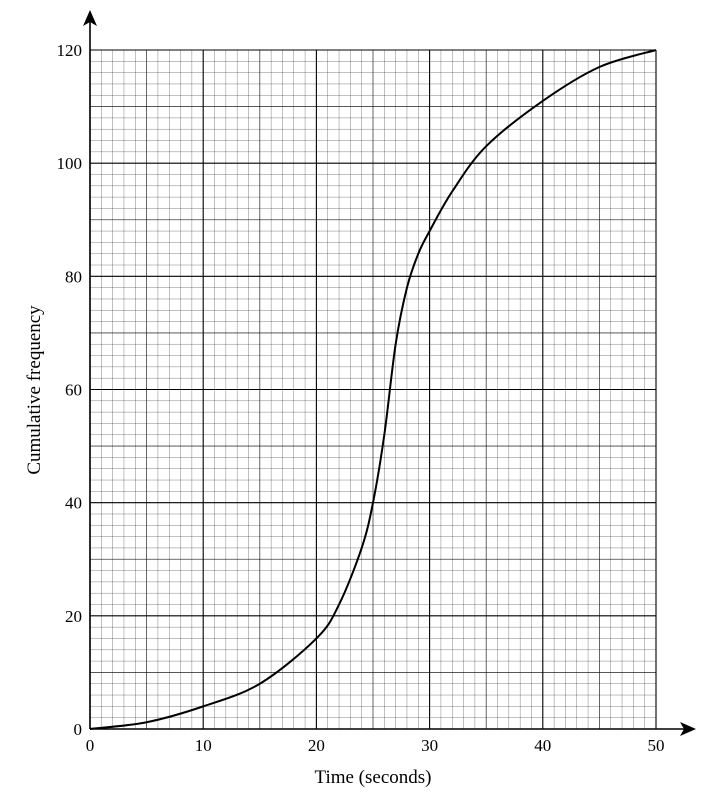 This screenshot has width=703, height=801. Describe the element at coordinates (90, 18) in the screenshot. I see `y-axis-arrow` at that location.